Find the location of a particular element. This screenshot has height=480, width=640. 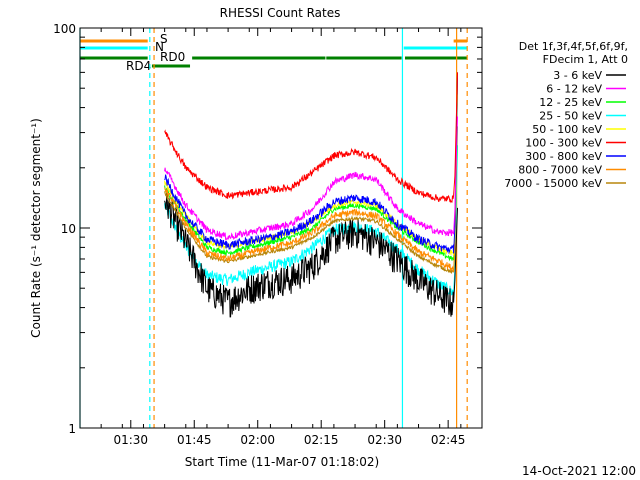

flag-label-rd4: RD4 is located at coordinates (138, 66).